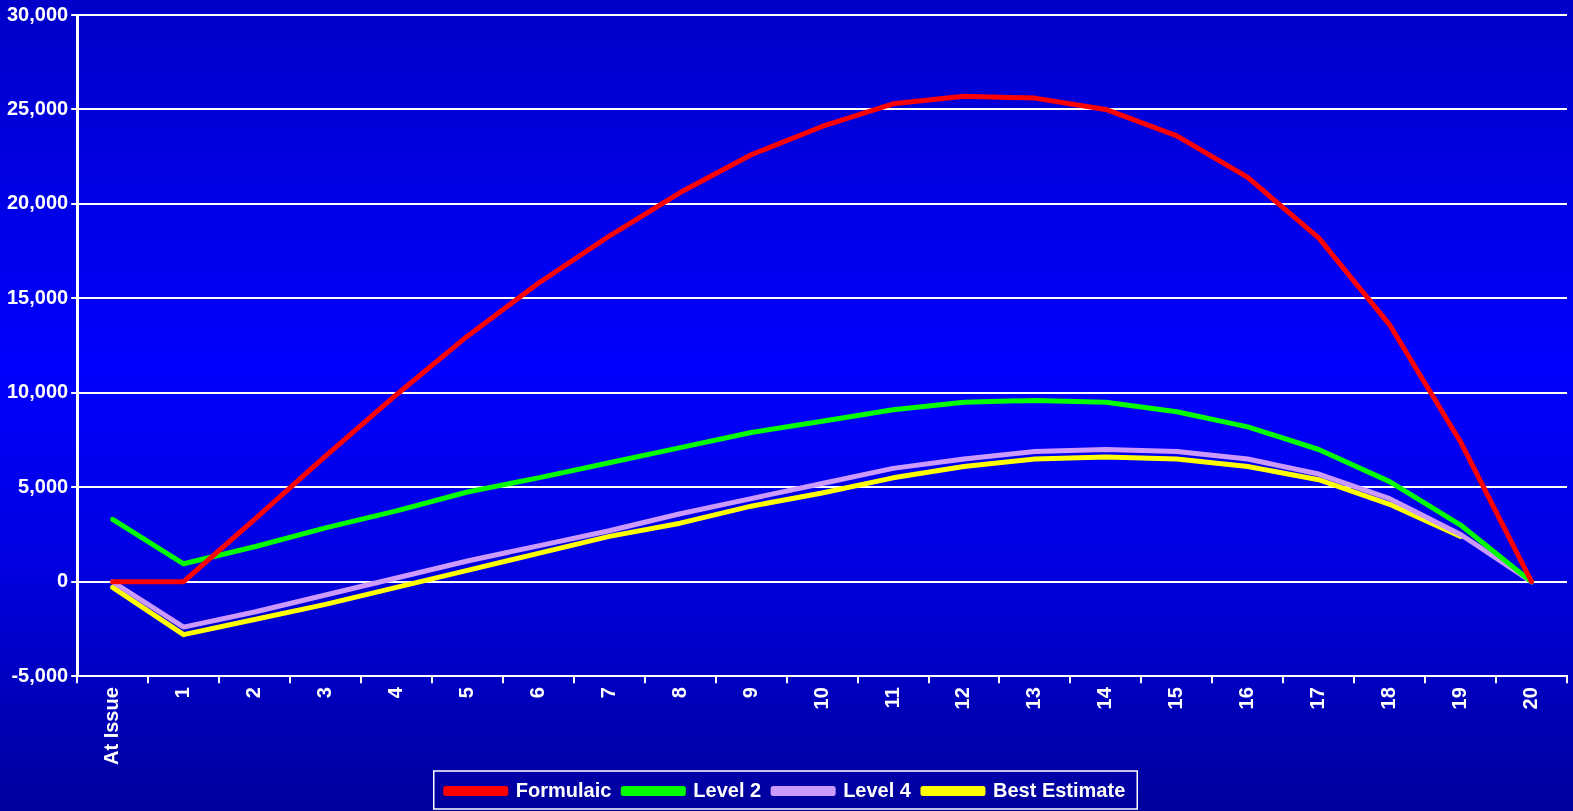  I want to click on y-tick-label: 20,000, so click(38, 202).